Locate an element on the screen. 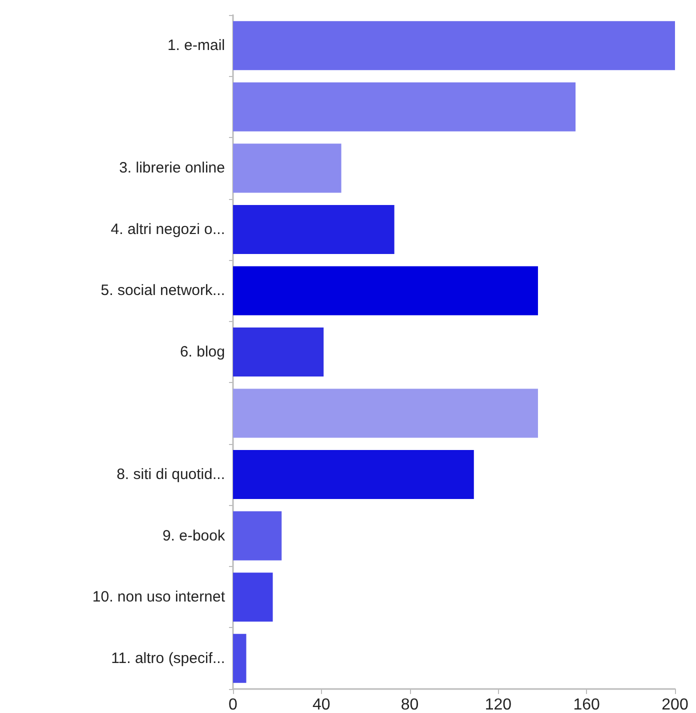  x-tick-label: 80 is located at coordinates (409, 704).